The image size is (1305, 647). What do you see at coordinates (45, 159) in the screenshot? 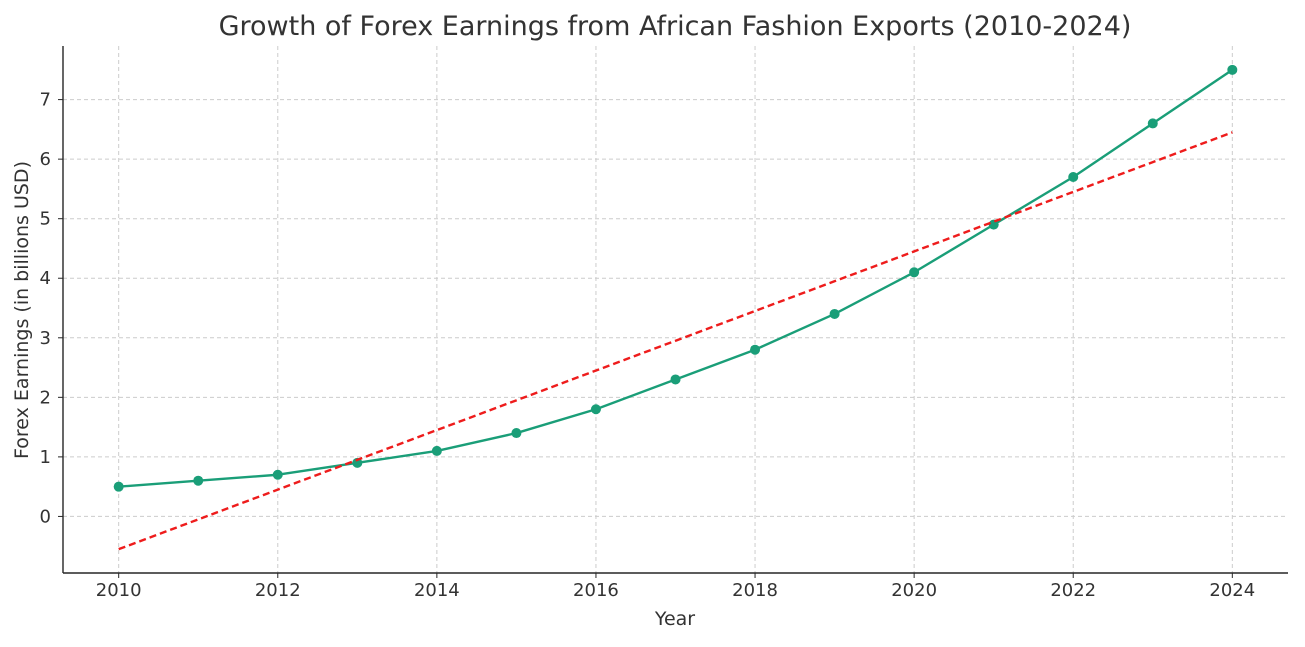
I see `y-tick-label: 6` at bounding box center [45, 159].